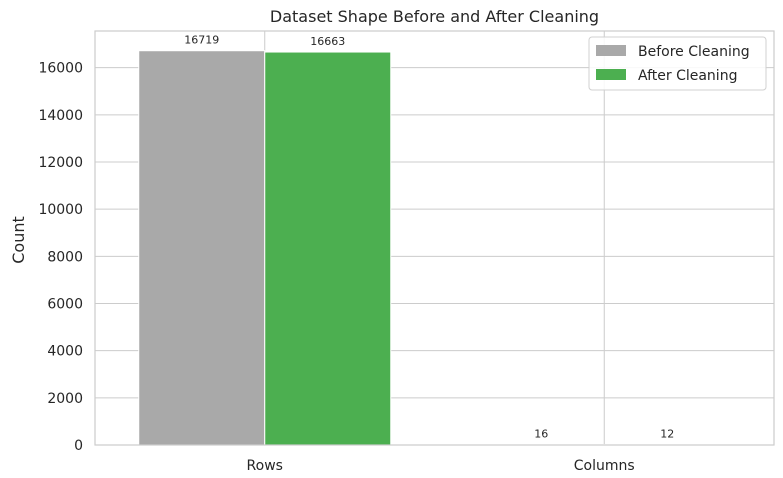 This screenshot has width=783, height=478. What do you see at coordinates (694, 52) in the screenshot?
I see `legend-label-before: Before Cleaning` at bounding box center [694, 52].